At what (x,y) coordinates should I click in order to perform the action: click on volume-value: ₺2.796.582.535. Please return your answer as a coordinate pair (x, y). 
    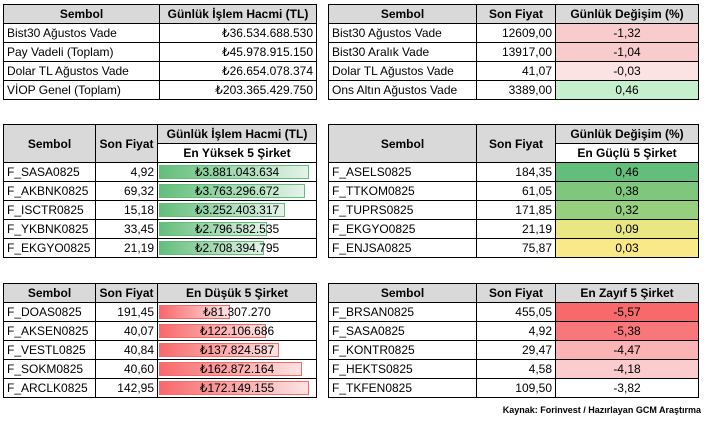
    Looking at the image, I should click on (237, 229).